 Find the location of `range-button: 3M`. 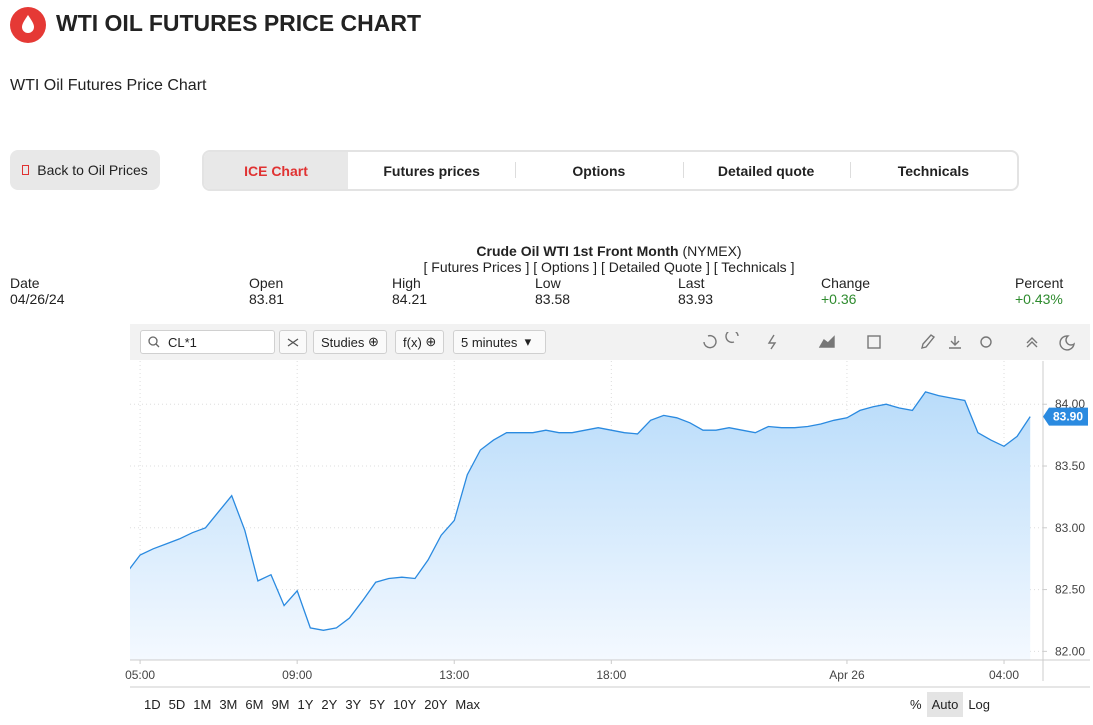

range-button: 3M is located at coordinates (228, 704).